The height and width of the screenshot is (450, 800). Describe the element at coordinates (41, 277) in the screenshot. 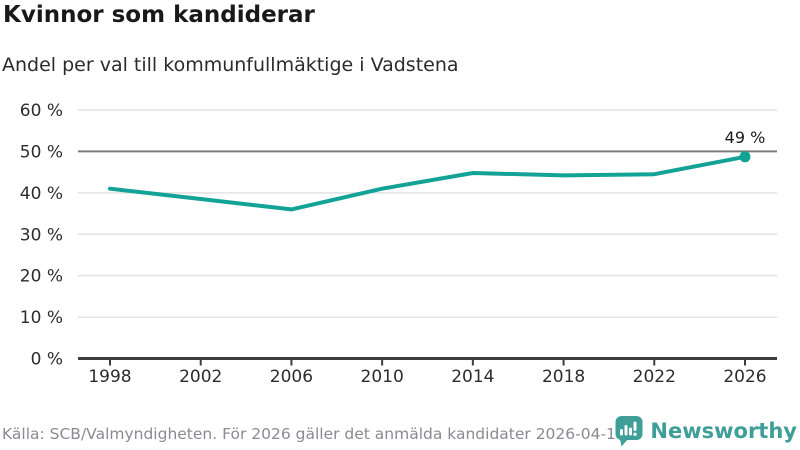

I see `y-tick-label: 20 %` at that location.